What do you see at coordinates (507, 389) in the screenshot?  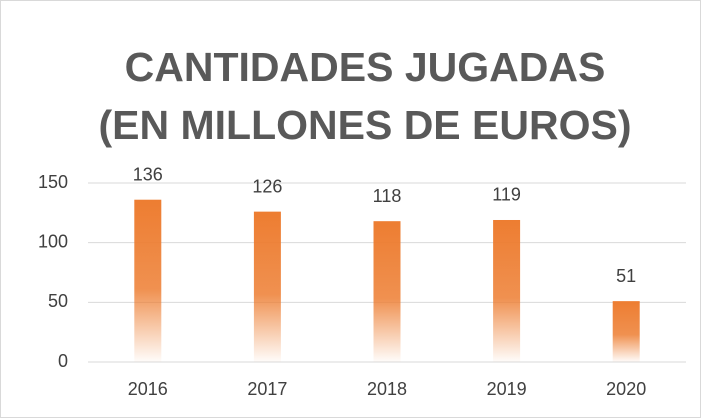 I see `x-tick-label: 2019` at bounding box center [507, 389].